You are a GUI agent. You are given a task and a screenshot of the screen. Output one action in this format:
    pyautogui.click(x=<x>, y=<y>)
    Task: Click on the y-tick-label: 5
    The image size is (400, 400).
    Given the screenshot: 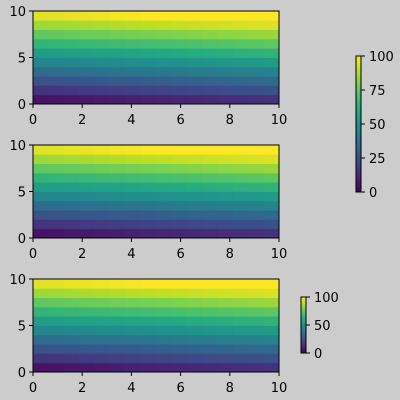 What is the action you would take?
    pyautogui.click(x=22, y=327)
    